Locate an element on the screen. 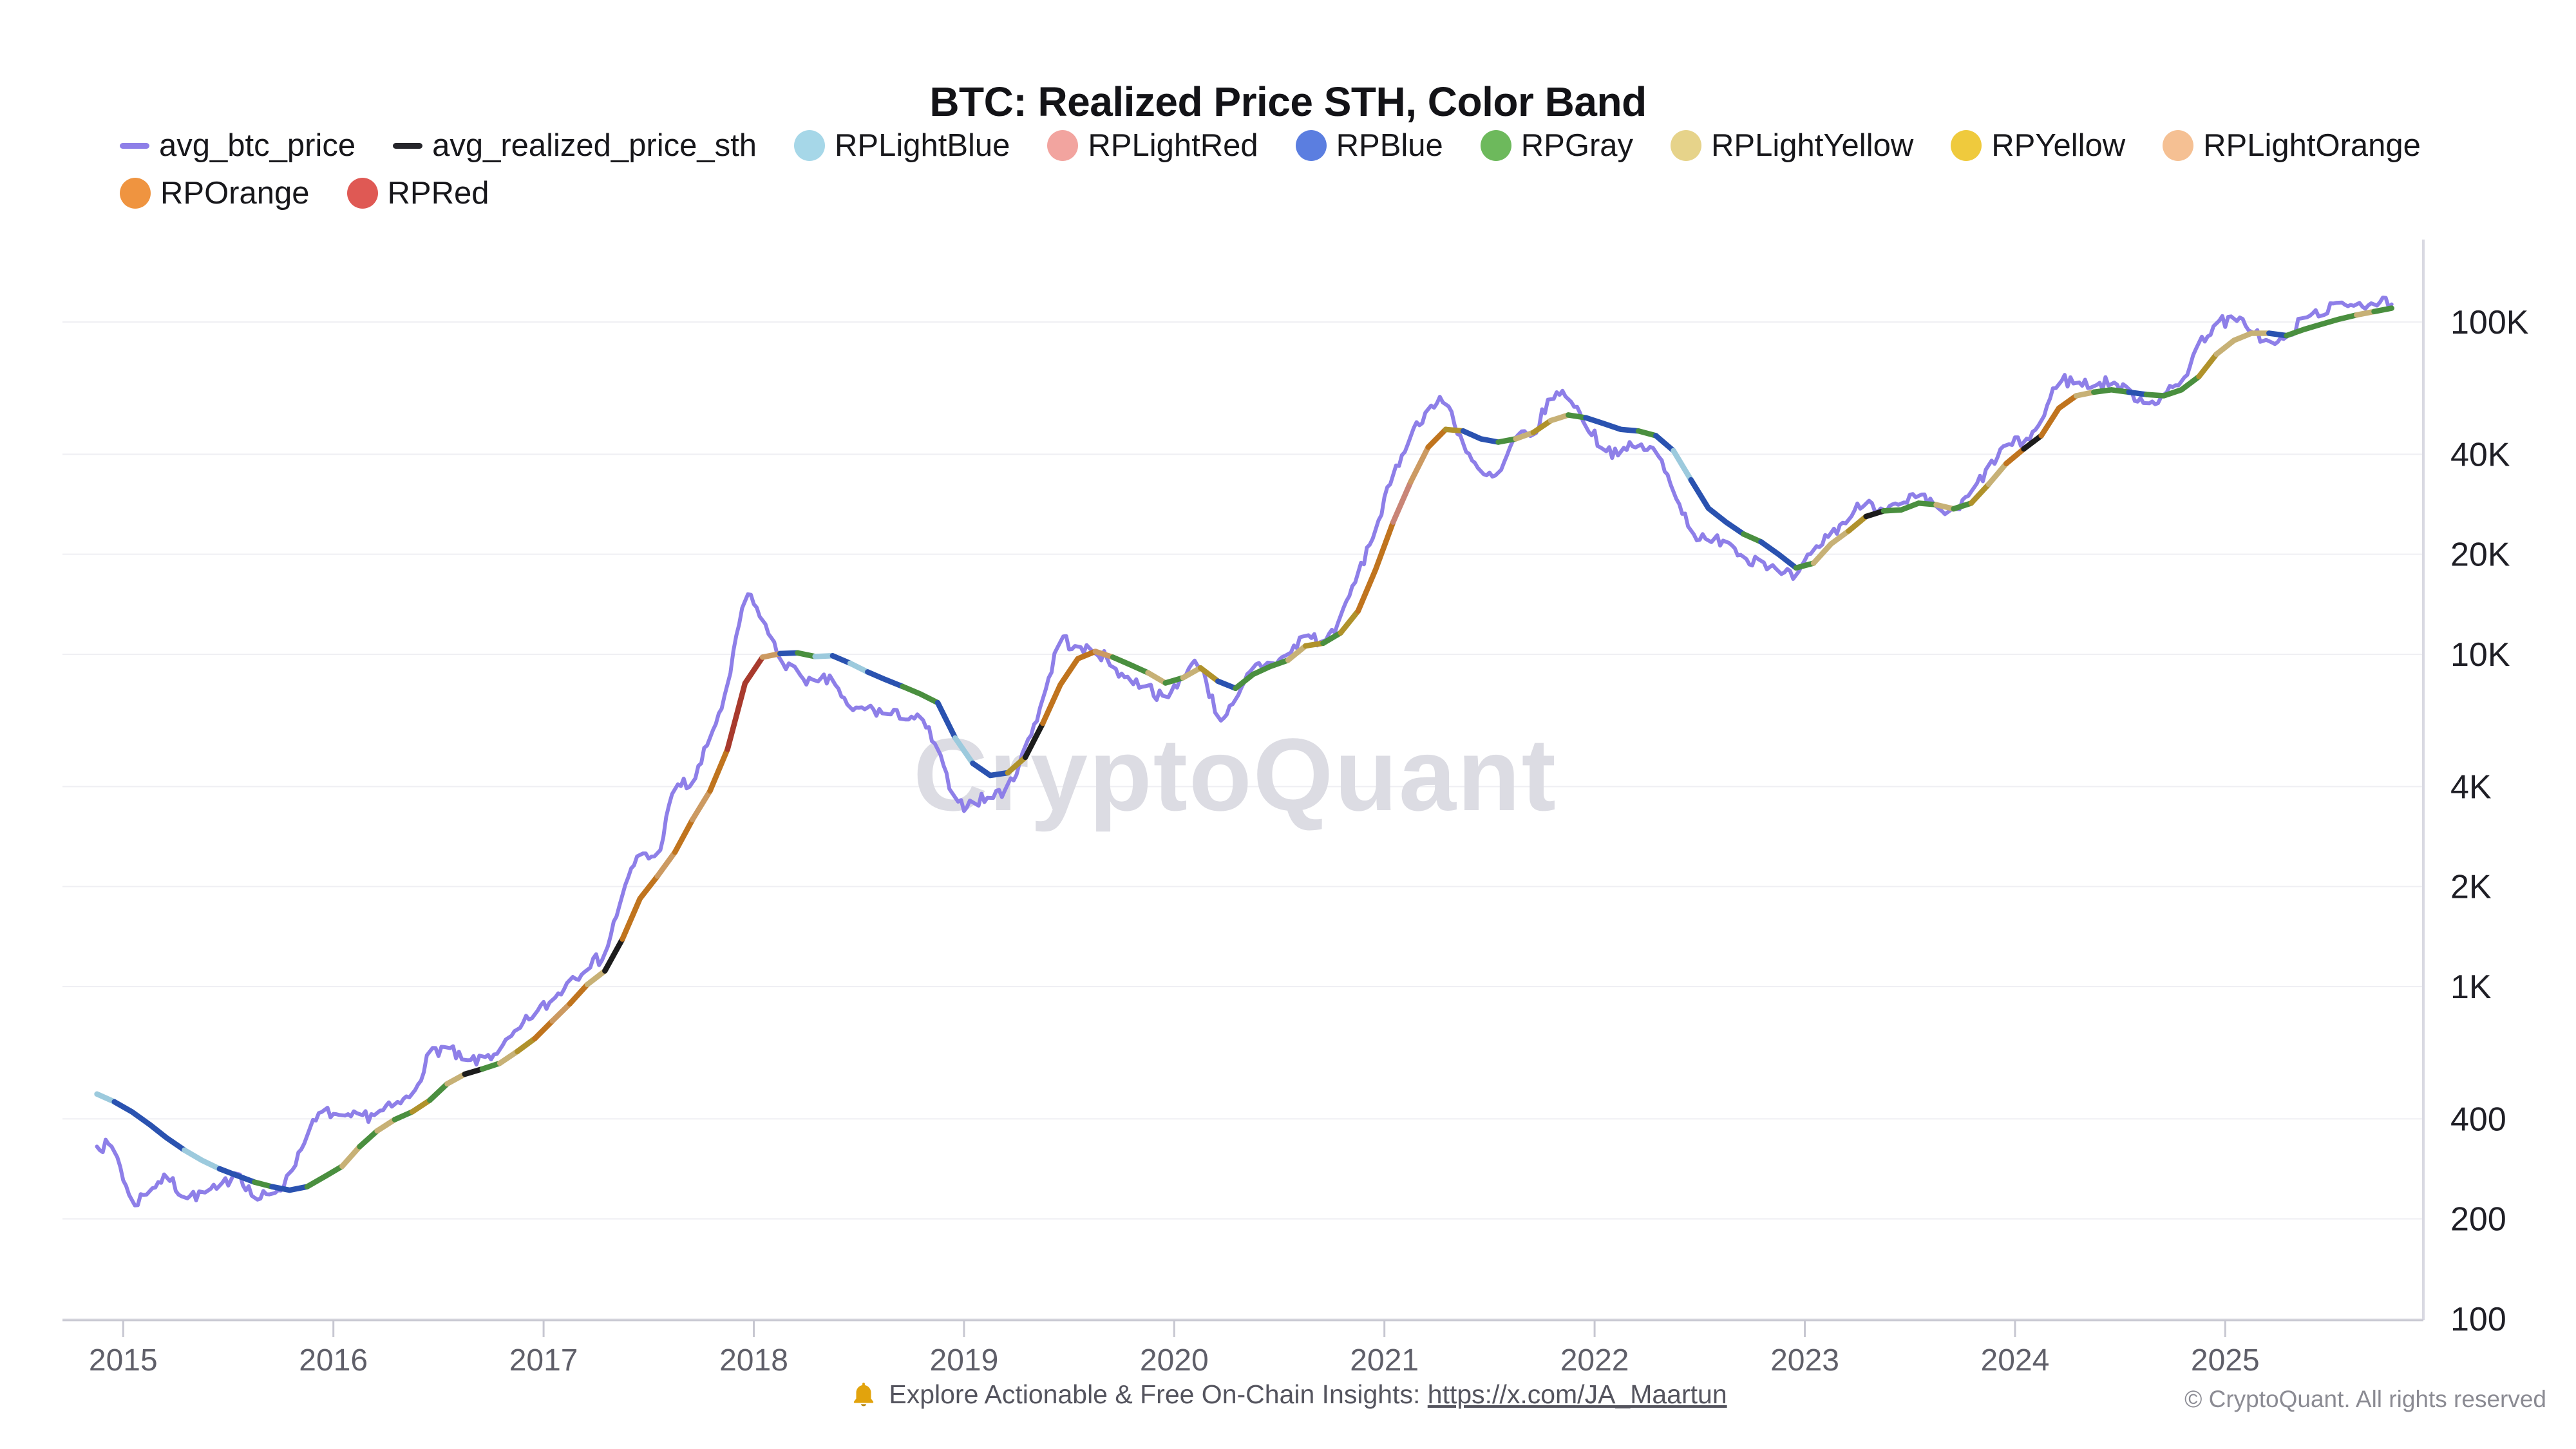 Image resolution: width=2576 pixels, height=1449 pixels. legend-item-RPLightOrange: RPLightOrange is located at coordinates (2292, 146).